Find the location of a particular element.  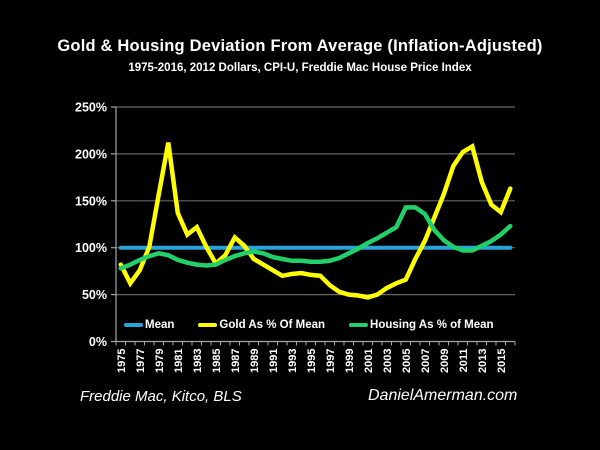

x-tick-label: 2015 is located at coordinates (502, 361).